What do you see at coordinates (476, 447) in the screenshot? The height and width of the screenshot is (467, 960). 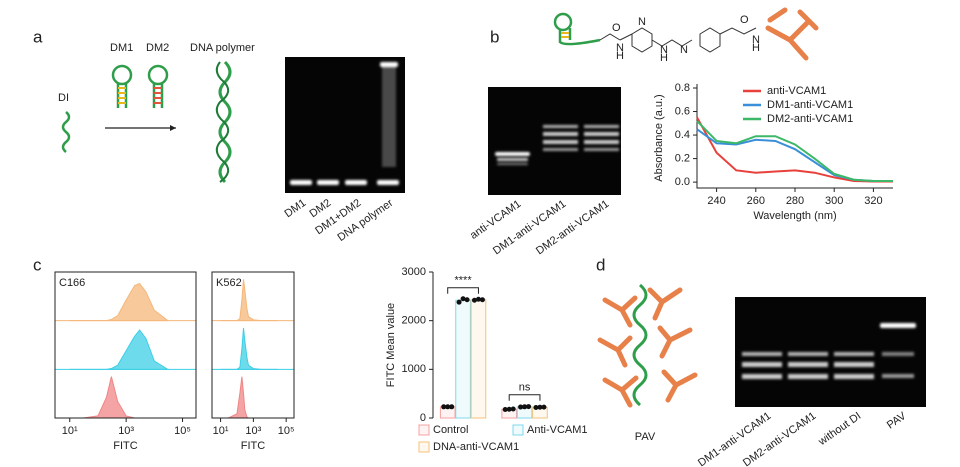 I see `legend-label: DNA-anti-VCAM1` at bounding box center [476, 447].